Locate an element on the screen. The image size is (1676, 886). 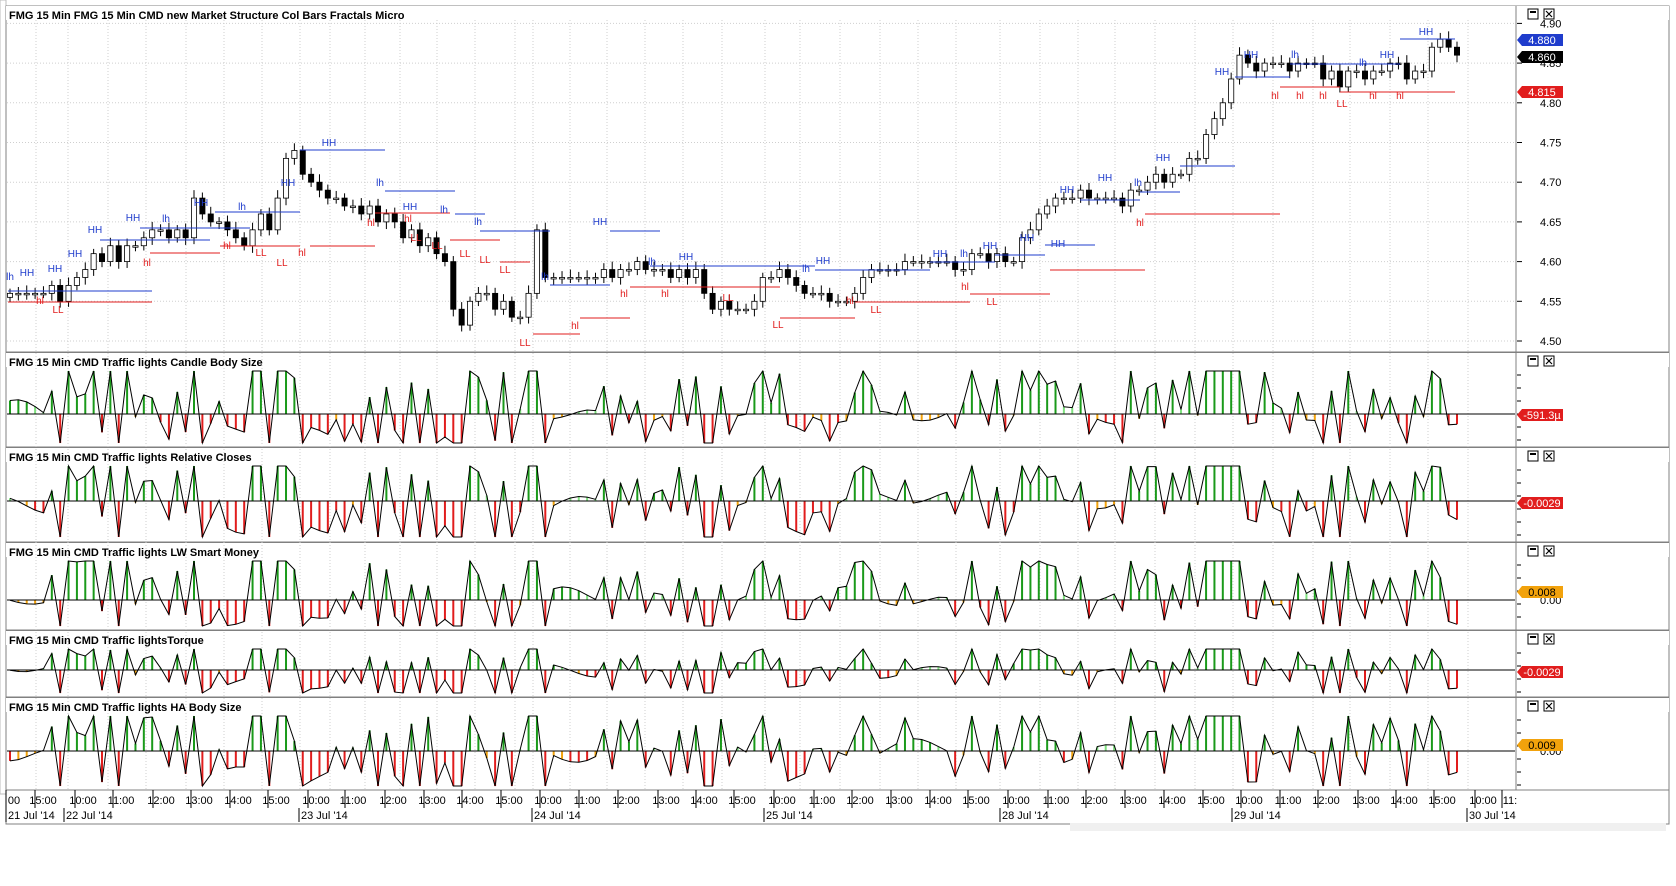
value-tag: 4.880 is located at coordinates (1540, 40).